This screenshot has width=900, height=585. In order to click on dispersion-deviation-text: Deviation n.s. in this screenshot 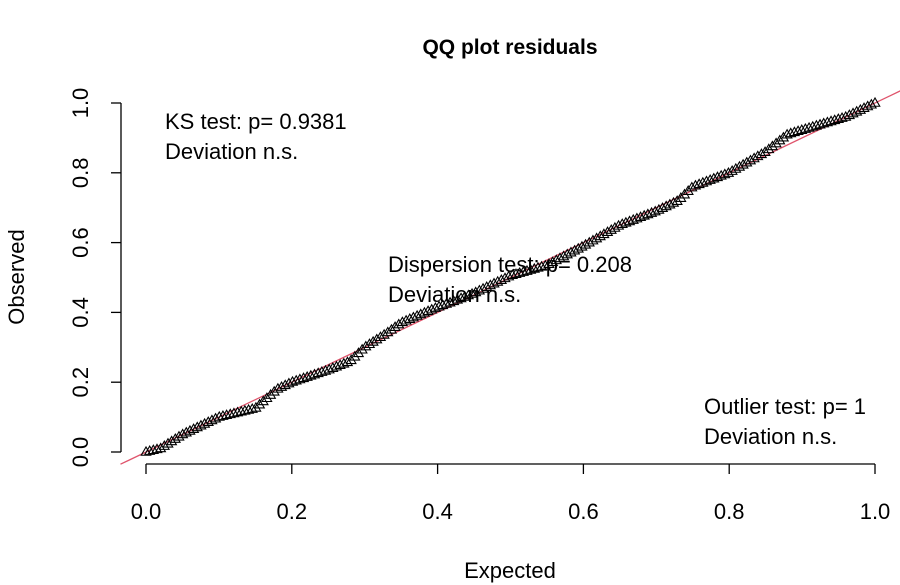, I will do `click(454, 294)`.